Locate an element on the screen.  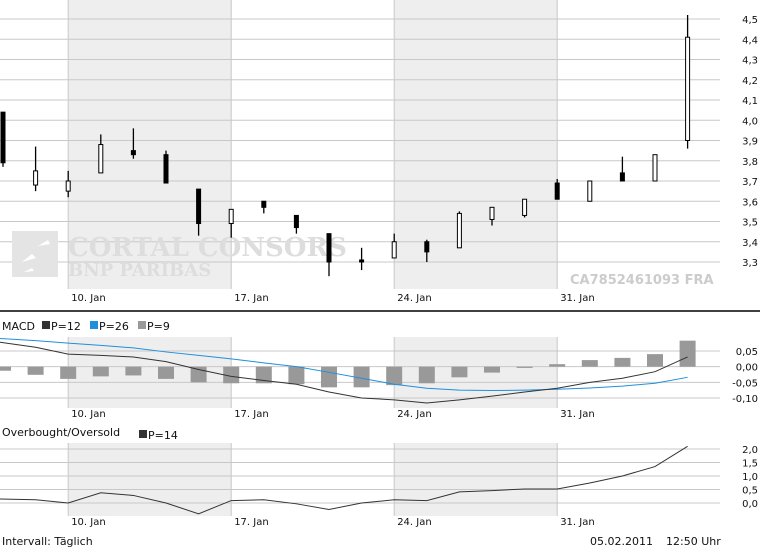
date-label: 05.02.2011 is located at coordinates (621, 541).